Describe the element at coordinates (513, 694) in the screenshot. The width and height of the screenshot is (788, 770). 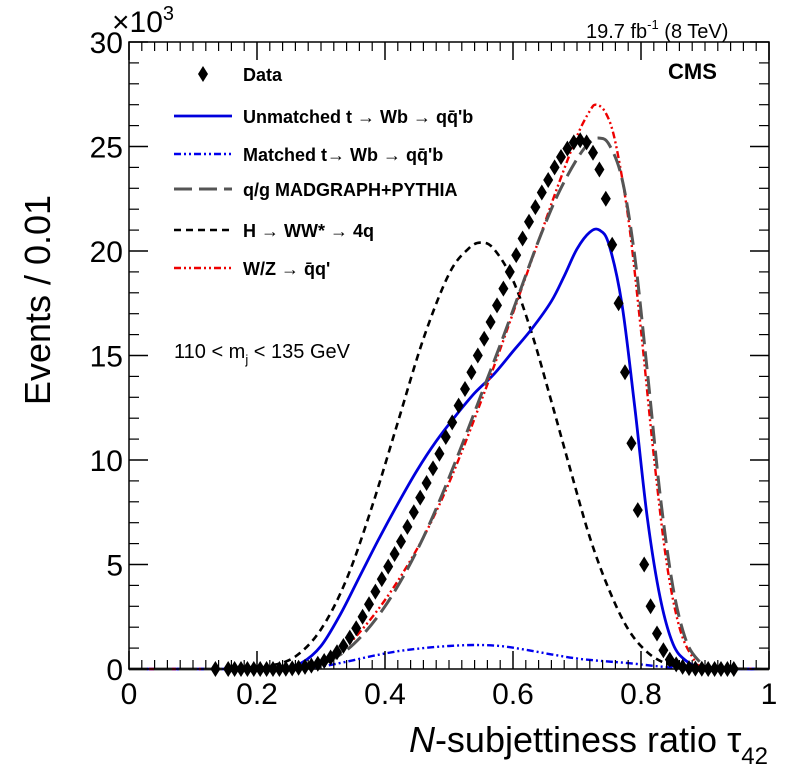
I see `x-tick-label: 0.6` at that location.